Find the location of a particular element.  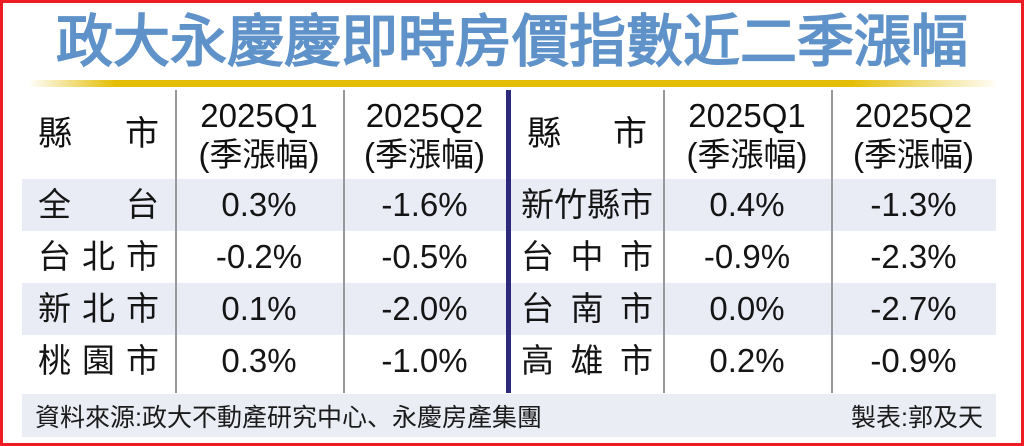

q2-value-cell: -2.3% is located at coordinates (913, 256).